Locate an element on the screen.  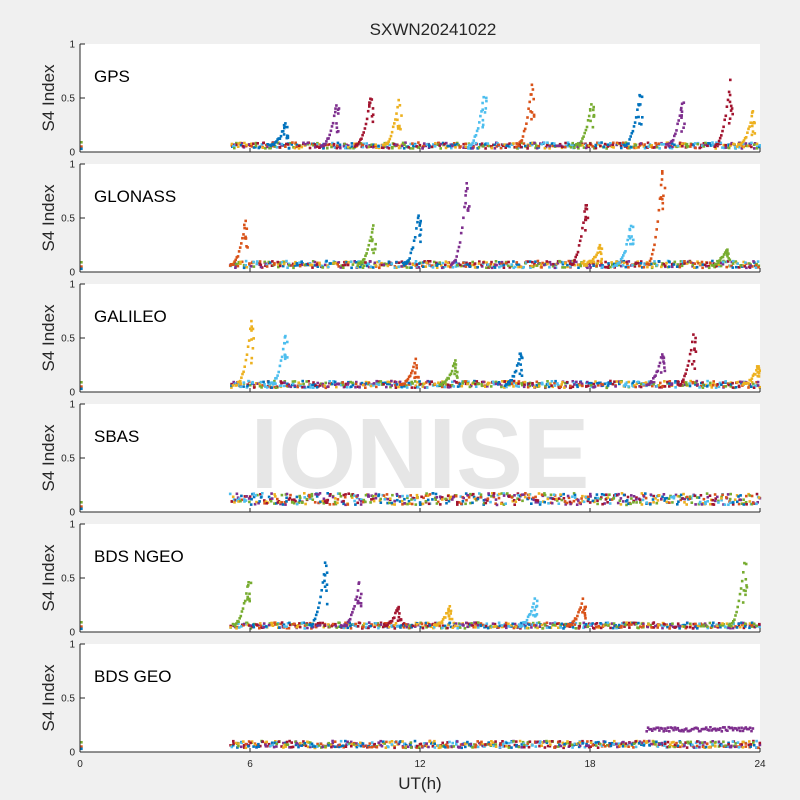
x-tick-label: 0 is located at coordinates (80, 764).